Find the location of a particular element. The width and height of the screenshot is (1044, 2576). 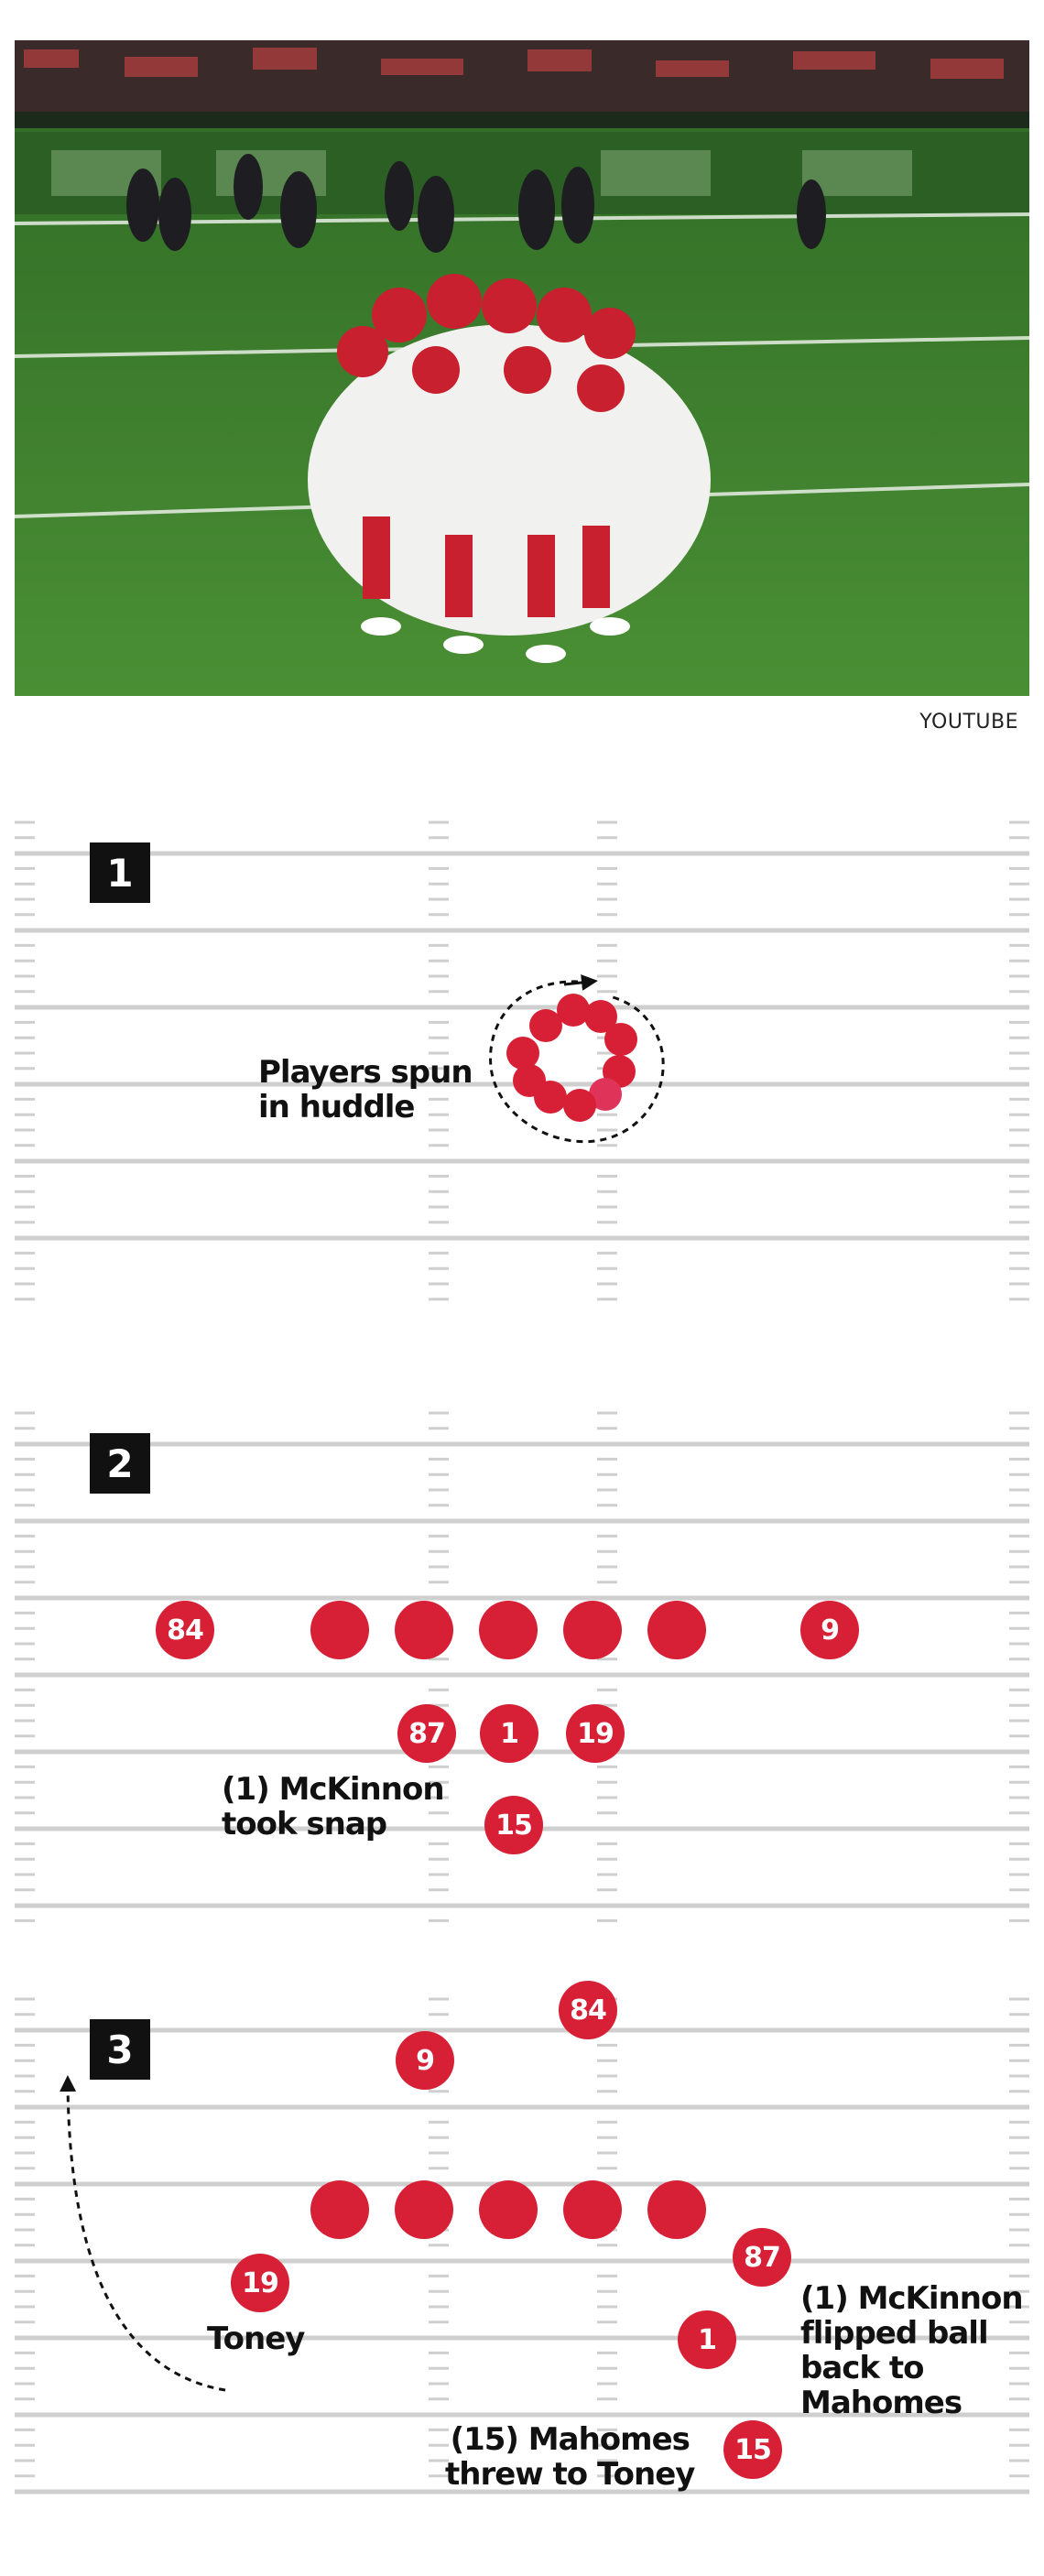

note-players-spun: Players spun in huddle is located at coordinates (365, 1089).